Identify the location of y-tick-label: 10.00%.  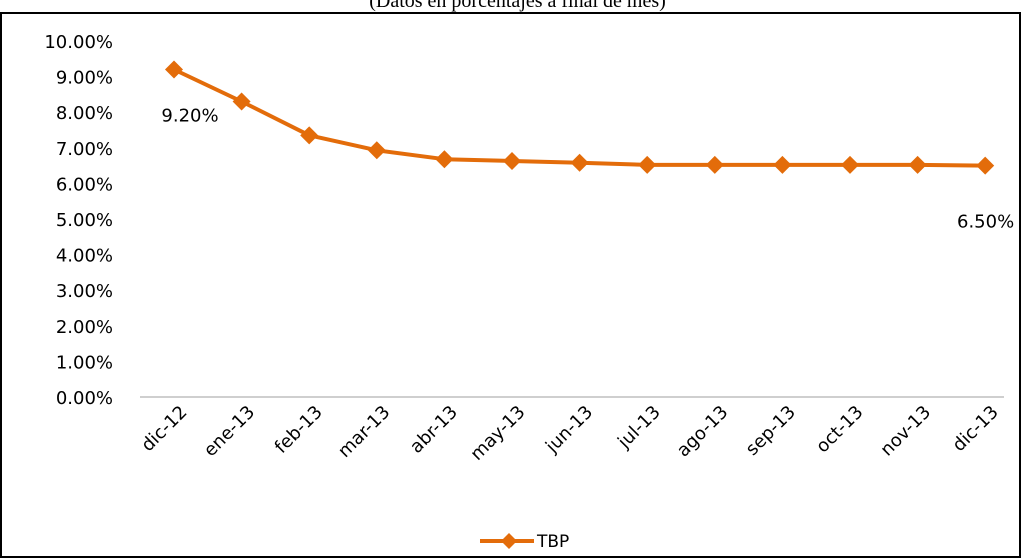
(78, 42).